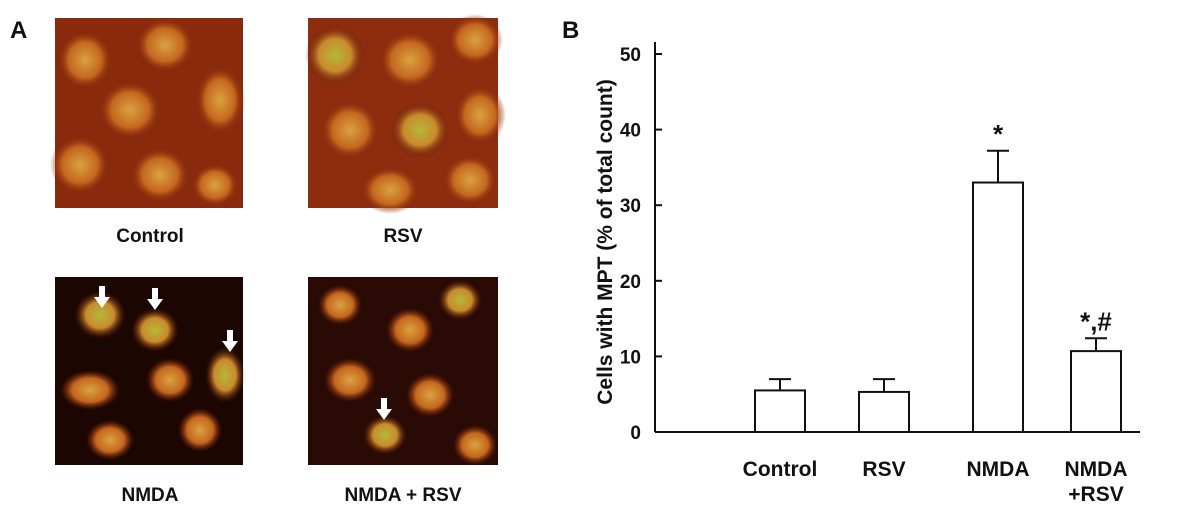 This screenshot has height=530, width=1198. What do you see at coordinates (18, 30) in the screenshot?
I see `panel-label: A` at bounding box center [18, 30].